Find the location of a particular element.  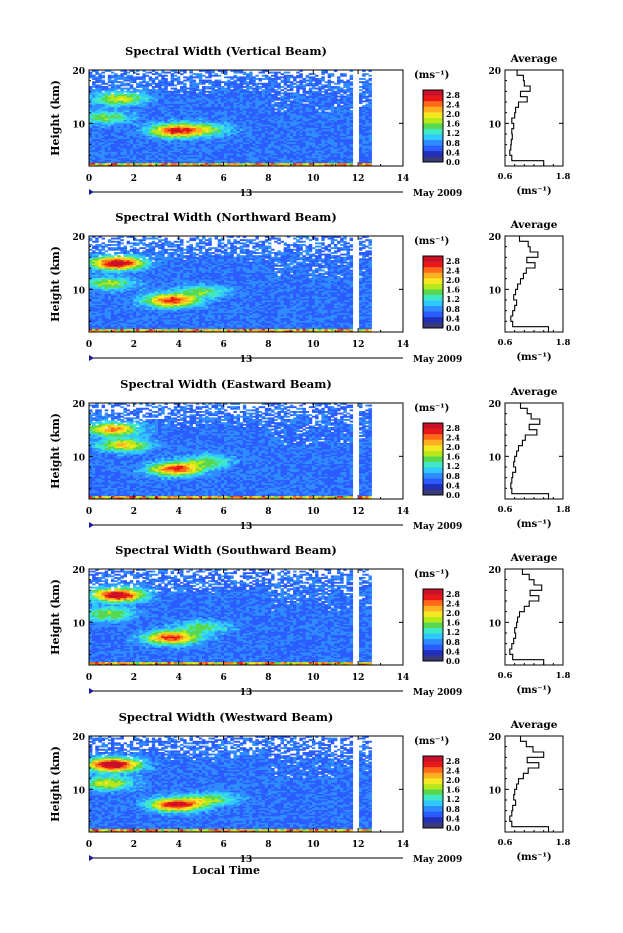

profile-title: Average is located at coordinates (534, 59).